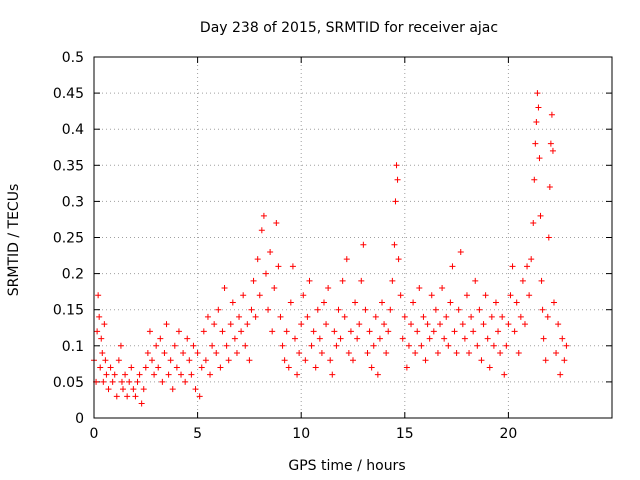 The width and height of the screenshot is (640, 480). I want to click on x-tick-label: 0, so click(94, 434).